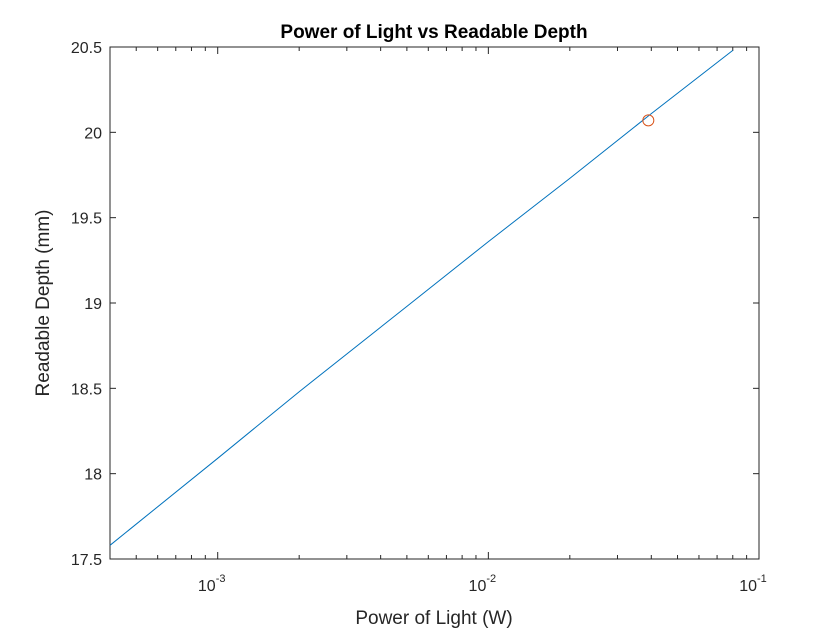 The height and width of the screenshot is (635, 840). I want to click on x-tick-label: 10⁻², so click(483, 584).